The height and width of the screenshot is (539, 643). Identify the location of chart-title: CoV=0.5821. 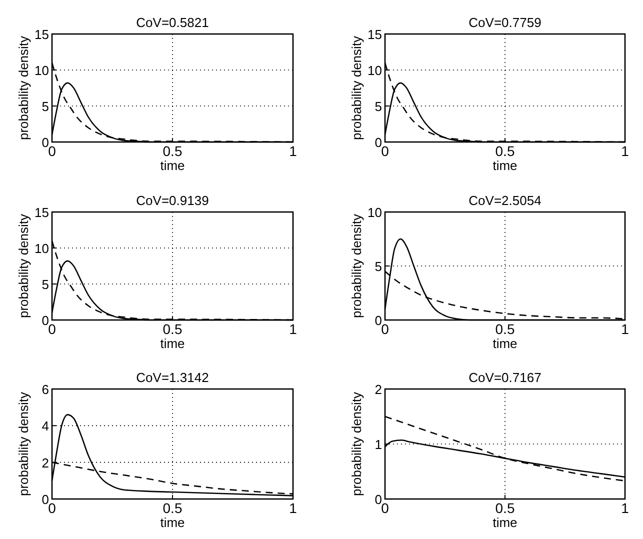
(172, 22).